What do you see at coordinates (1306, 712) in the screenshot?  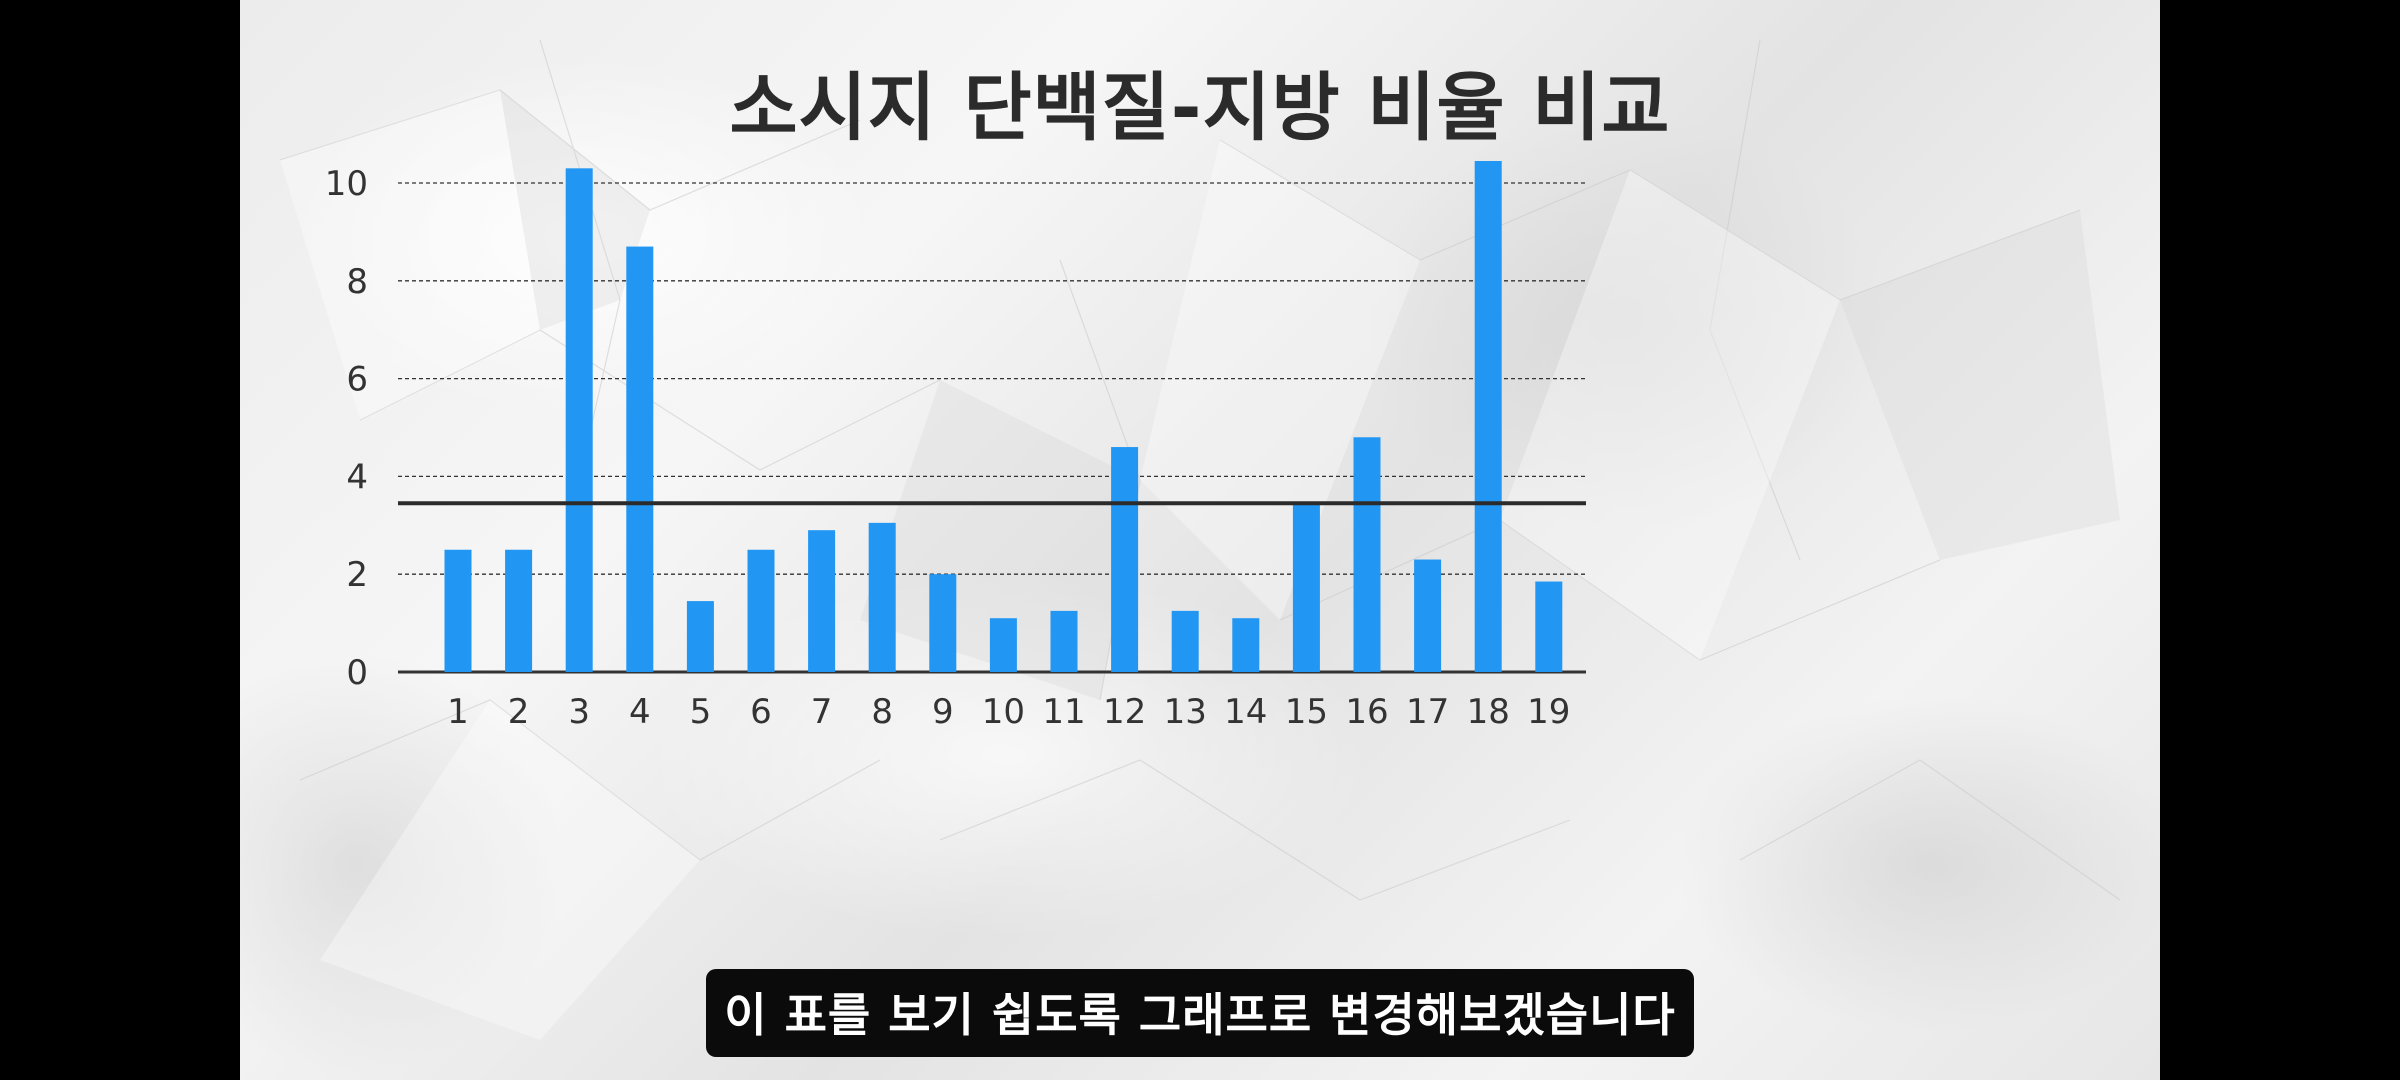 I see `x-tick-label: 15` at bounding box center [1306, 712].